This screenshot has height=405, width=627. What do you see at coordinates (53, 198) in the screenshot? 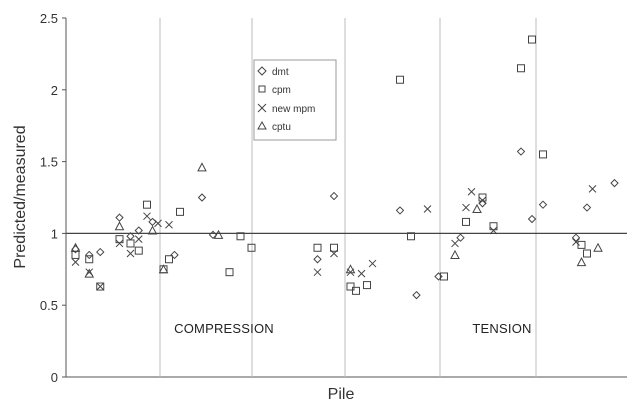
I see `y-axis-ticks: 0 0.5 1 1.5 2 2.5` at bounding box center [53, 198].